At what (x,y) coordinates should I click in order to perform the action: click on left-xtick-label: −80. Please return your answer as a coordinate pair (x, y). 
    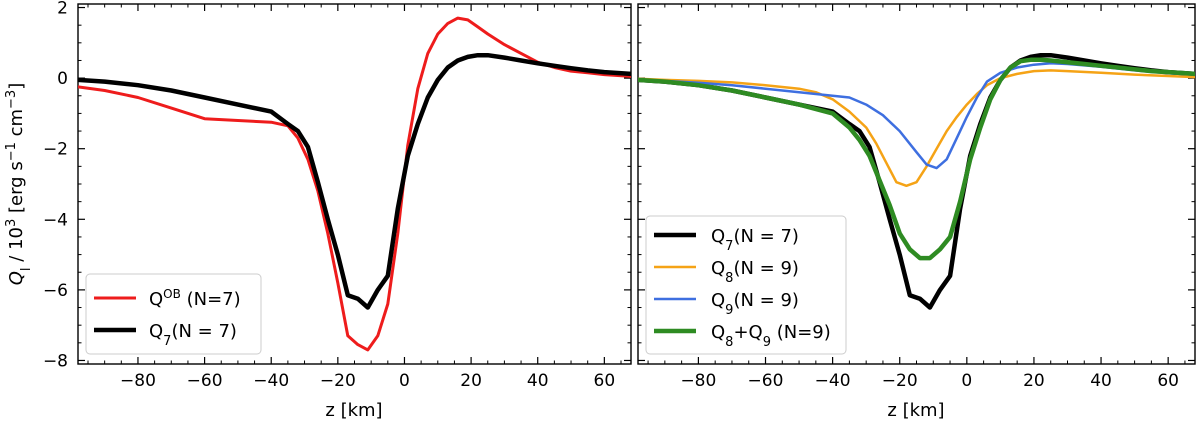
    Looking at the image, I should click on (138, 381).